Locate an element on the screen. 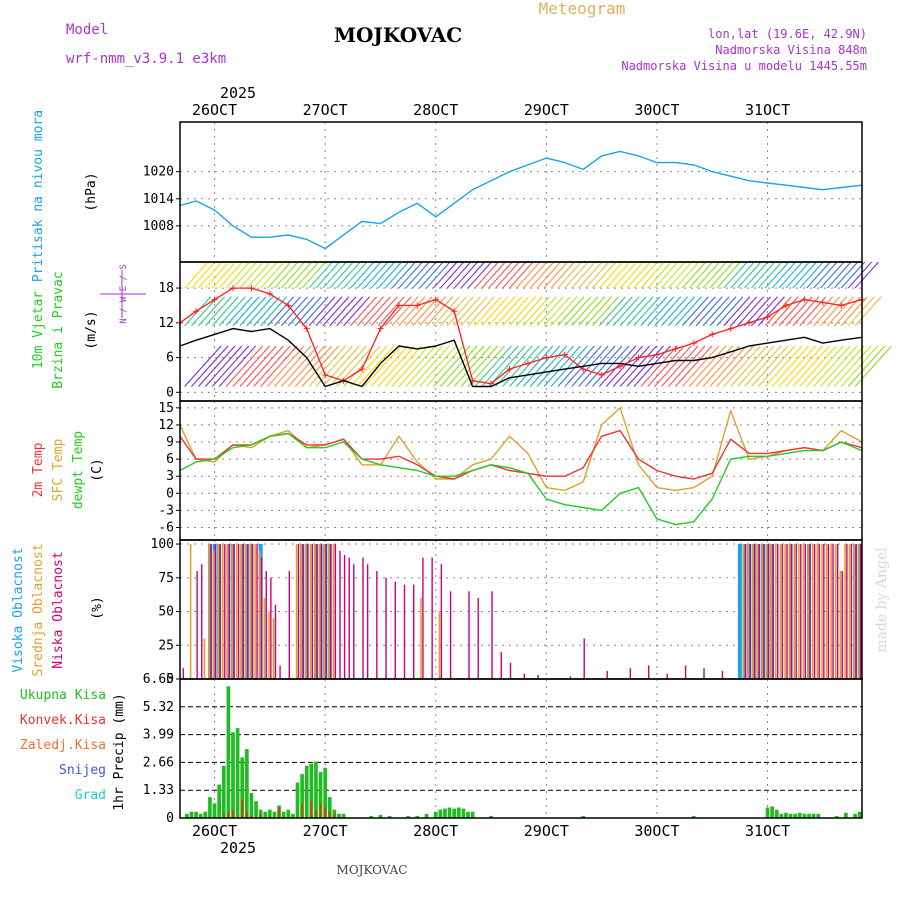 Image resolution: width=900 pixels, height=900 pixels. temp-ytick-label: 6 is located at coordinates (170, 459).